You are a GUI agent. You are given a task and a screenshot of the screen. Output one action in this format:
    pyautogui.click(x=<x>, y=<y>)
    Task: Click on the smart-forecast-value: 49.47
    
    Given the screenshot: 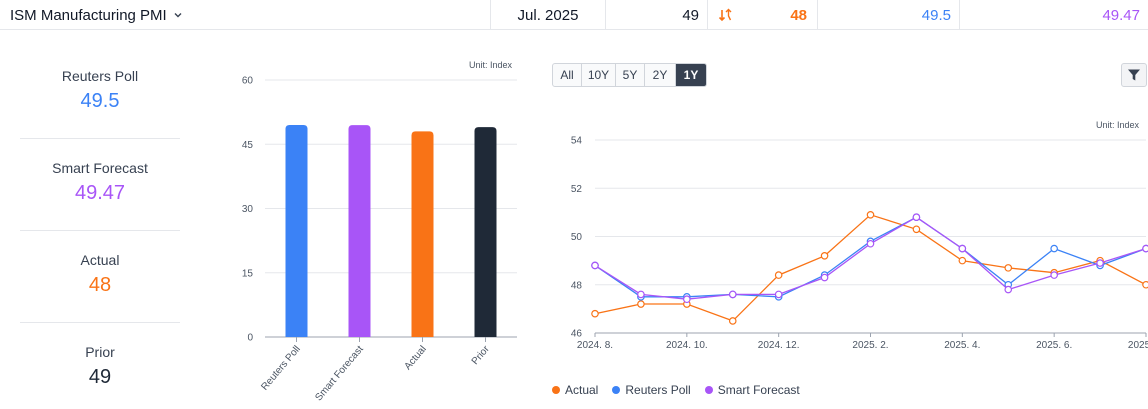 What is the action you would take?
    pyautogui.click(x=1053, y=15)
    